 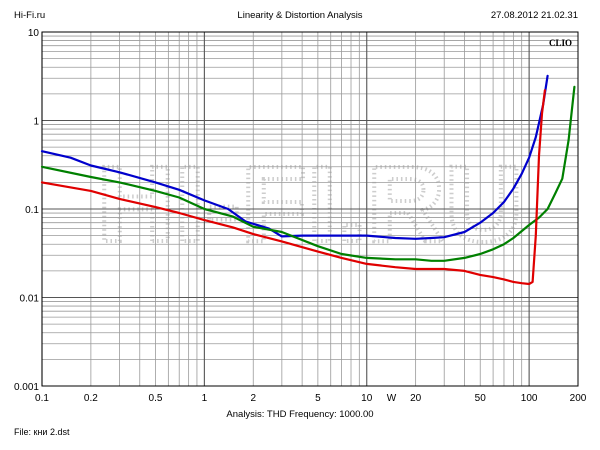 What do you see at coordinates (36, 122) in the screenshot?
I see `y-tick-label: 1` at bounding box center [36, 122].